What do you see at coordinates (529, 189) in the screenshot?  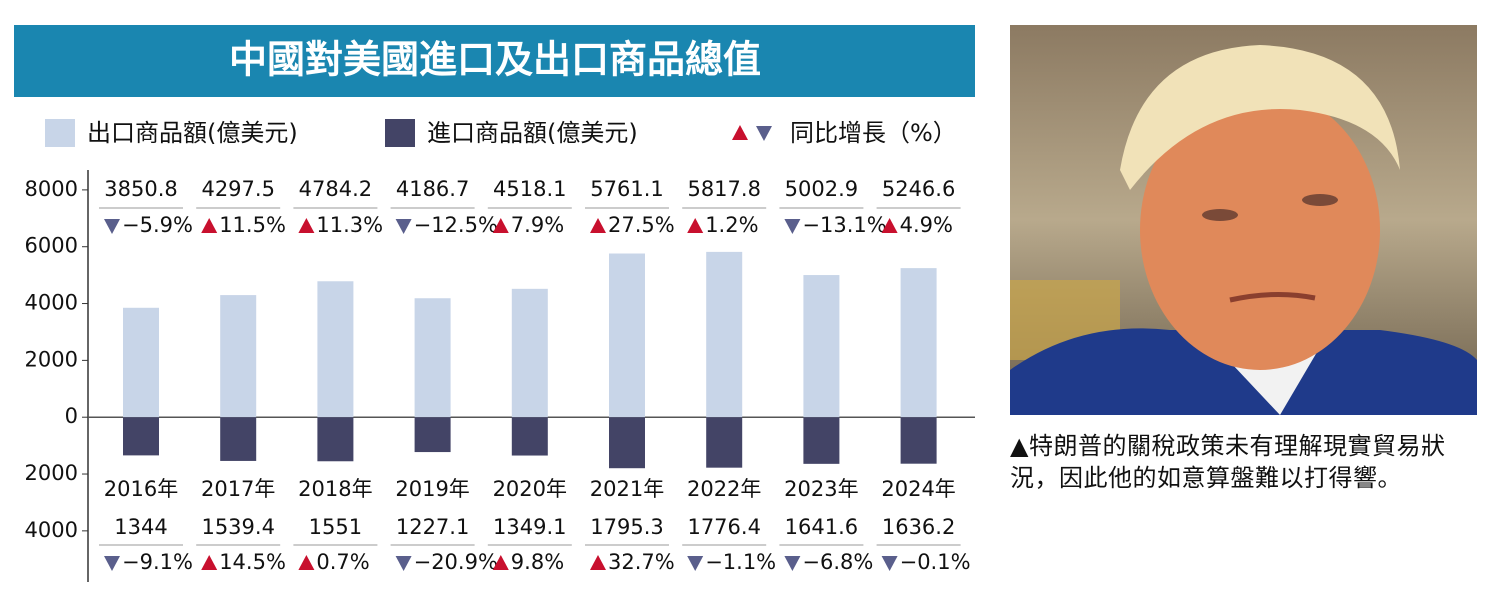 I see `value-label: 4518.1` at bounding box center [529, 189].